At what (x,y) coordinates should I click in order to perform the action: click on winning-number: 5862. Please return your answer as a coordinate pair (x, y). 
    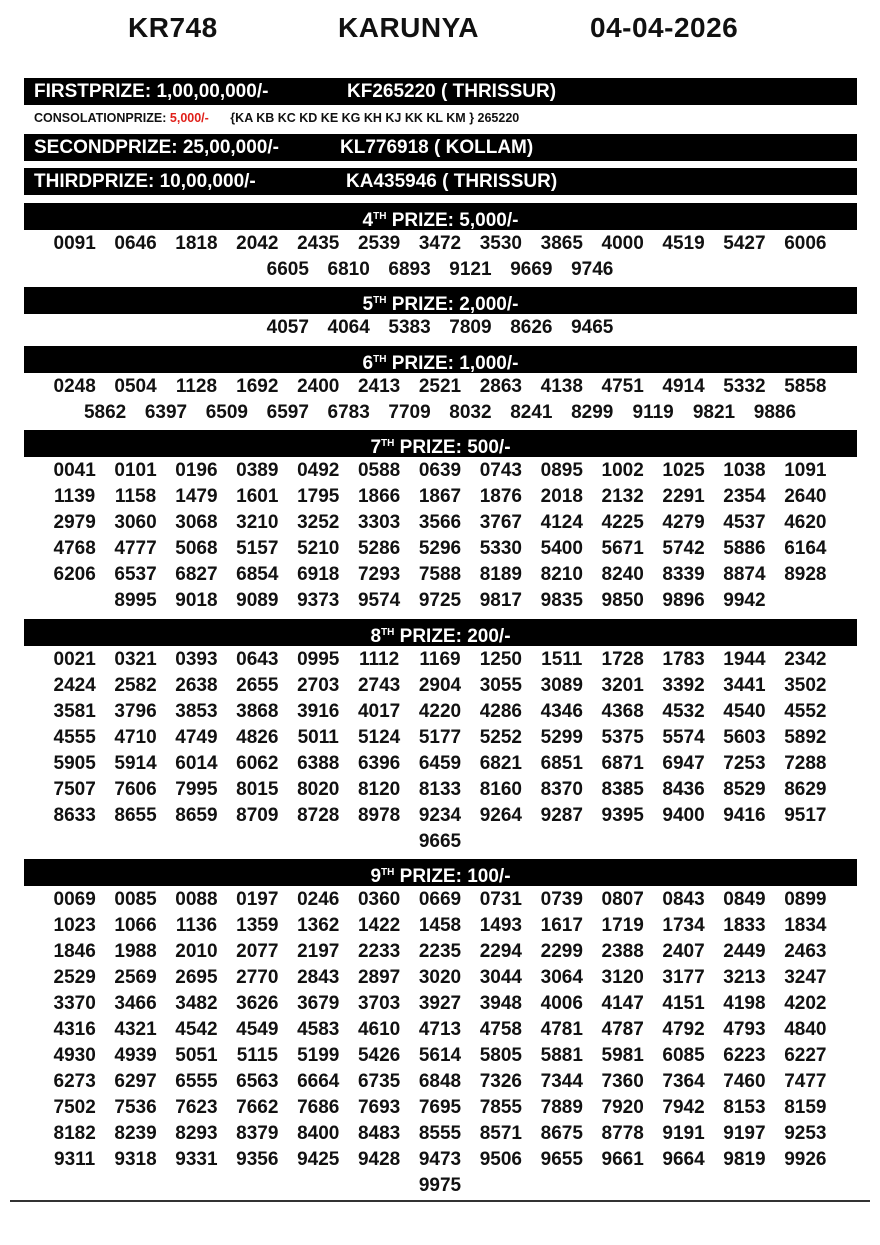
    Looking at the image, I should click on (105, 412).